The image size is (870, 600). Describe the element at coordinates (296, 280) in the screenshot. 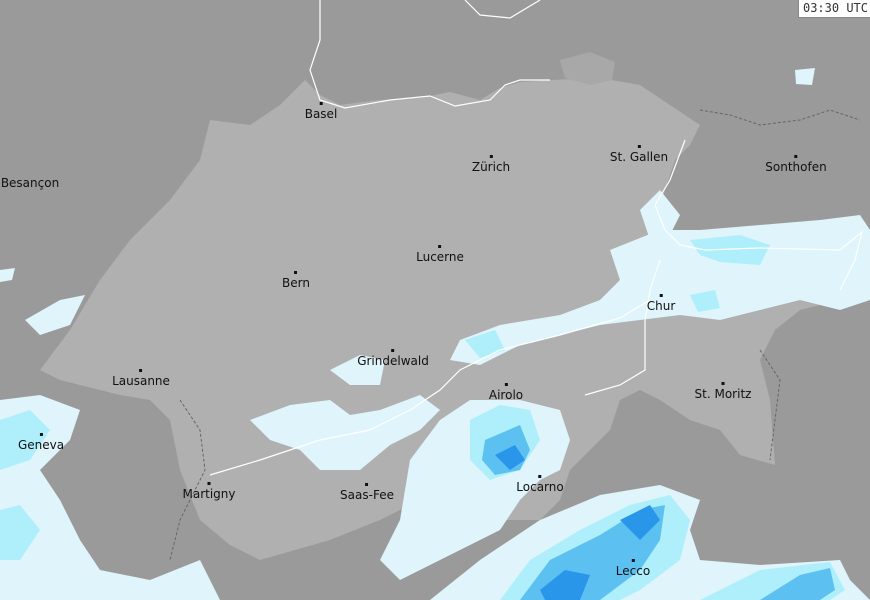

I see `city-bern: Bern` at that location.